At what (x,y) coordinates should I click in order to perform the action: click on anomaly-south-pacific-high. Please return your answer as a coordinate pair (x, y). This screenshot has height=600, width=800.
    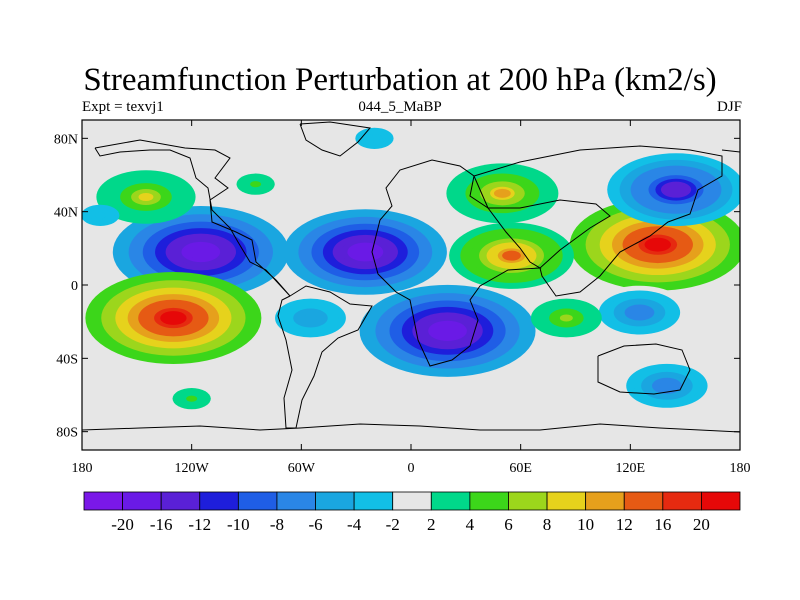
    Looking at the image, I should click on (173, 318).